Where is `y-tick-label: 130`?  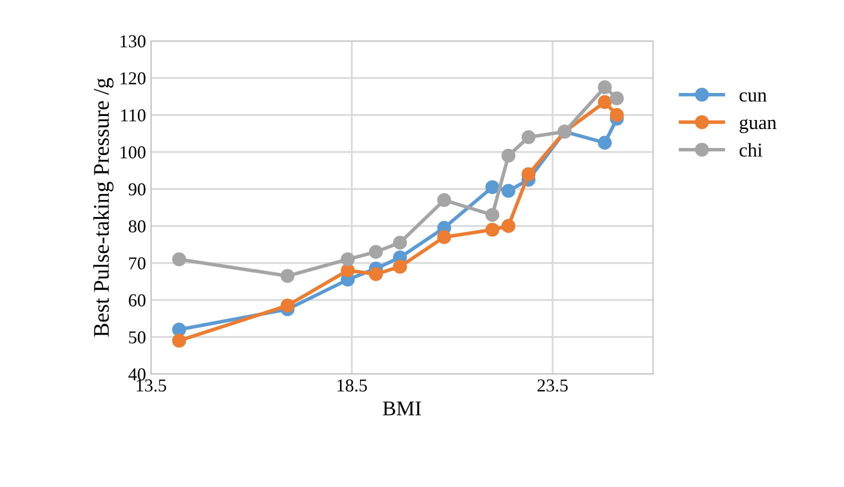 y-tick-label: 130 is located at coordinates (133, 41).